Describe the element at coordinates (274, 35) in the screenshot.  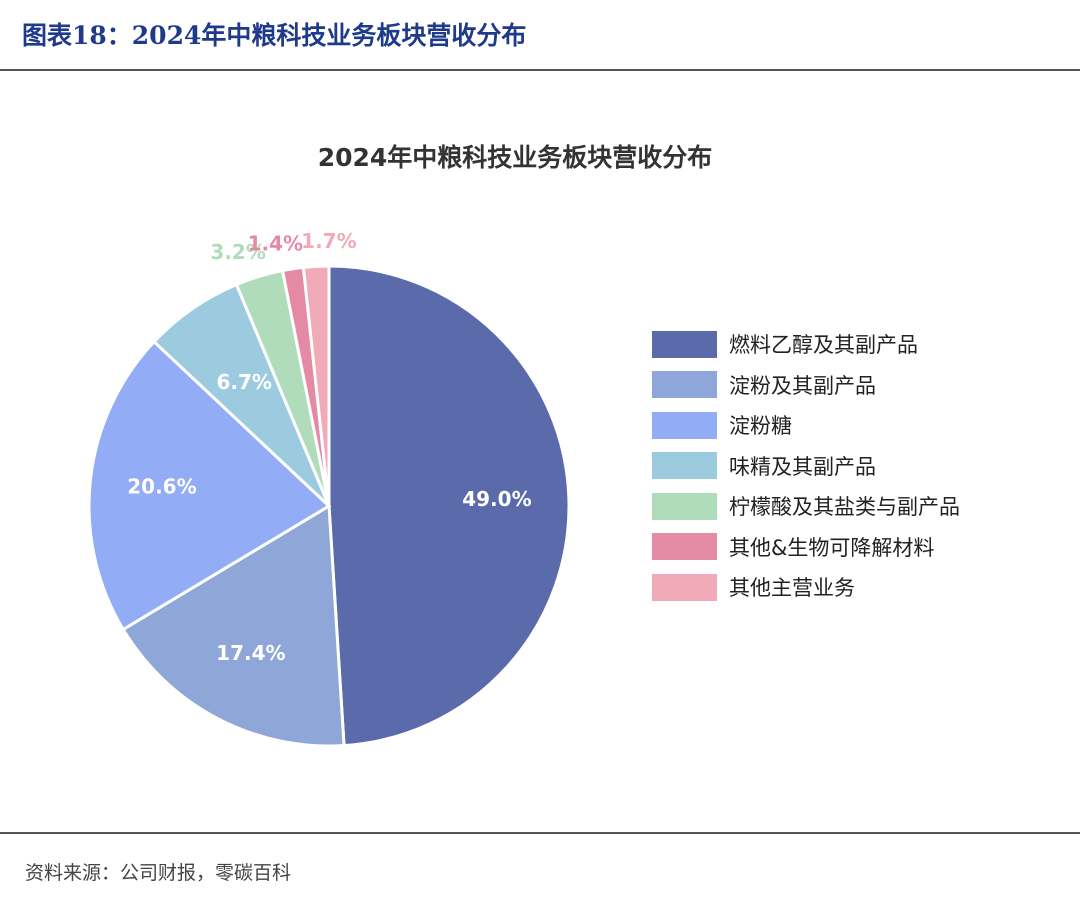
I see `figure-title: 图表18：2024年中粮科技业务板块营收分布` at that location.